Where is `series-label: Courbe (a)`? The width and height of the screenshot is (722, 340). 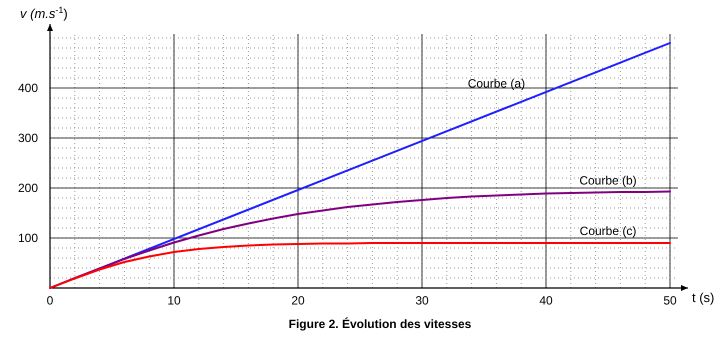
series-label: Courbe (a) is located at coordinates (497, 83).